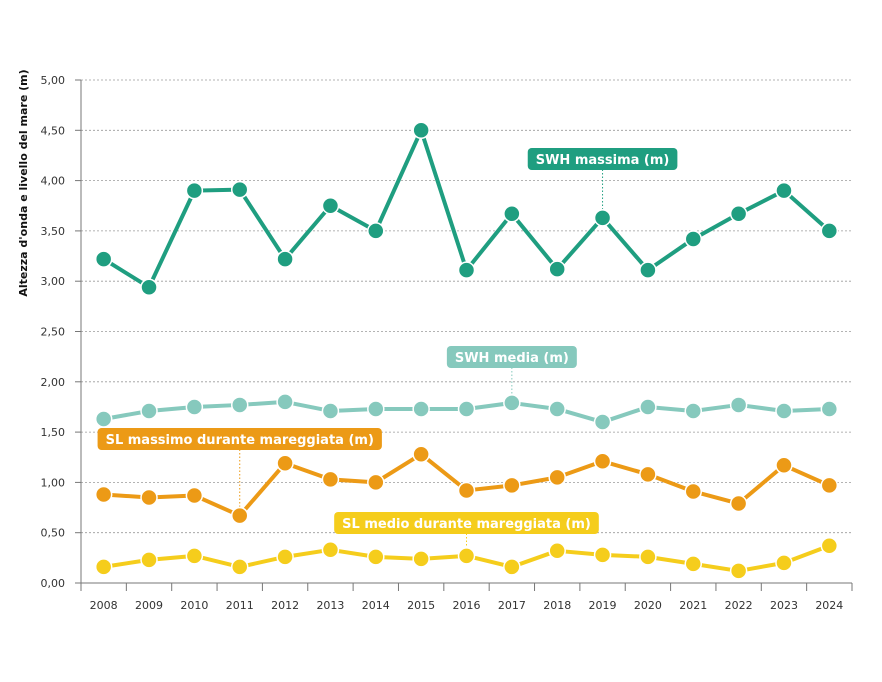 The width and height of the screenshot is (882, 682). What do you see at coordinates (53, 80) in the screenshot?
I see `y-tick-label: 5,00` at bounding box center [53, 80].